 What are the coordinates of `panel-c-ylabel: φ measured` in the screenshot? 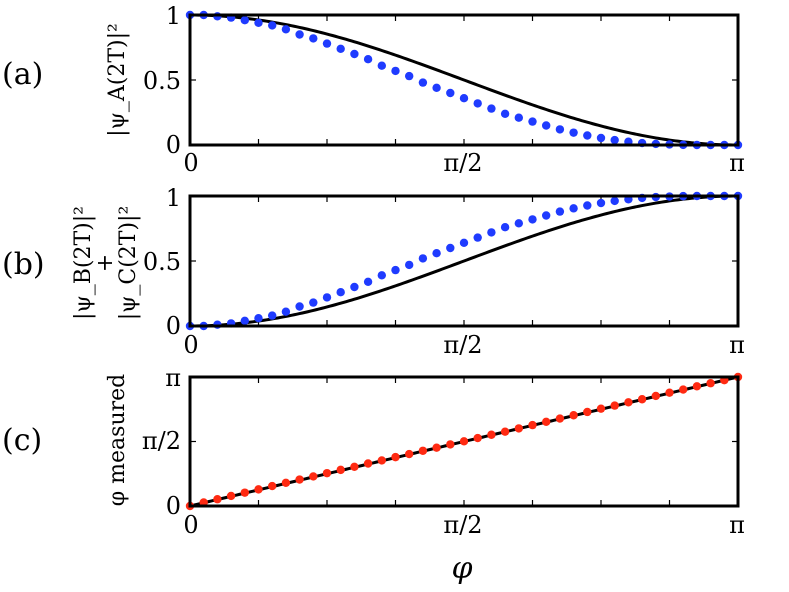 It's located at (117, 440).